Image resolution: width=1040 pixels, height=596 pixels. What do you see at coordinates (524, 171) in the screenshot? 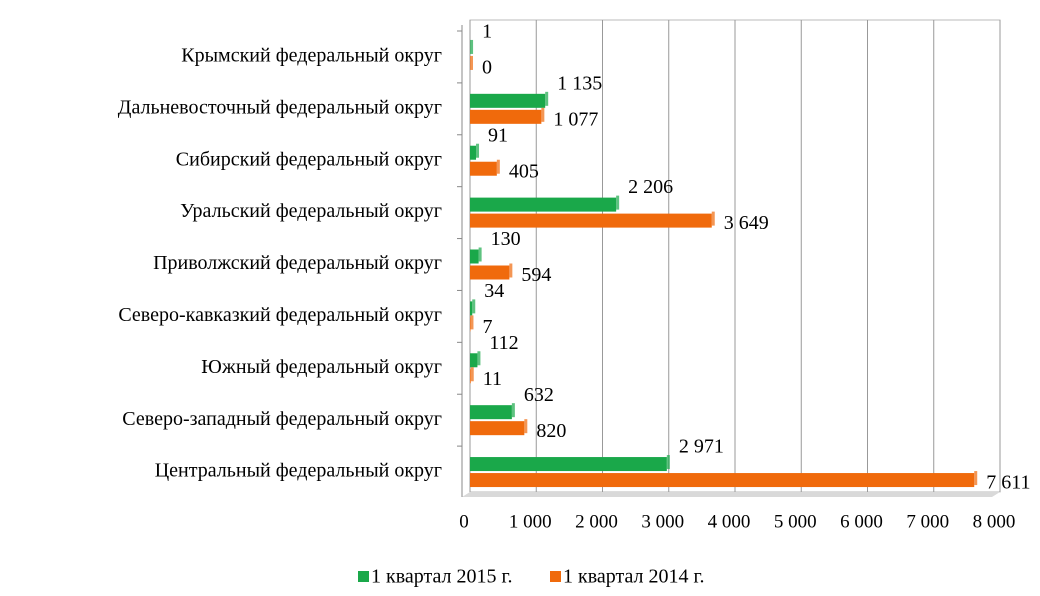
I see `data-label: 405` at bounding box center [524, 171].